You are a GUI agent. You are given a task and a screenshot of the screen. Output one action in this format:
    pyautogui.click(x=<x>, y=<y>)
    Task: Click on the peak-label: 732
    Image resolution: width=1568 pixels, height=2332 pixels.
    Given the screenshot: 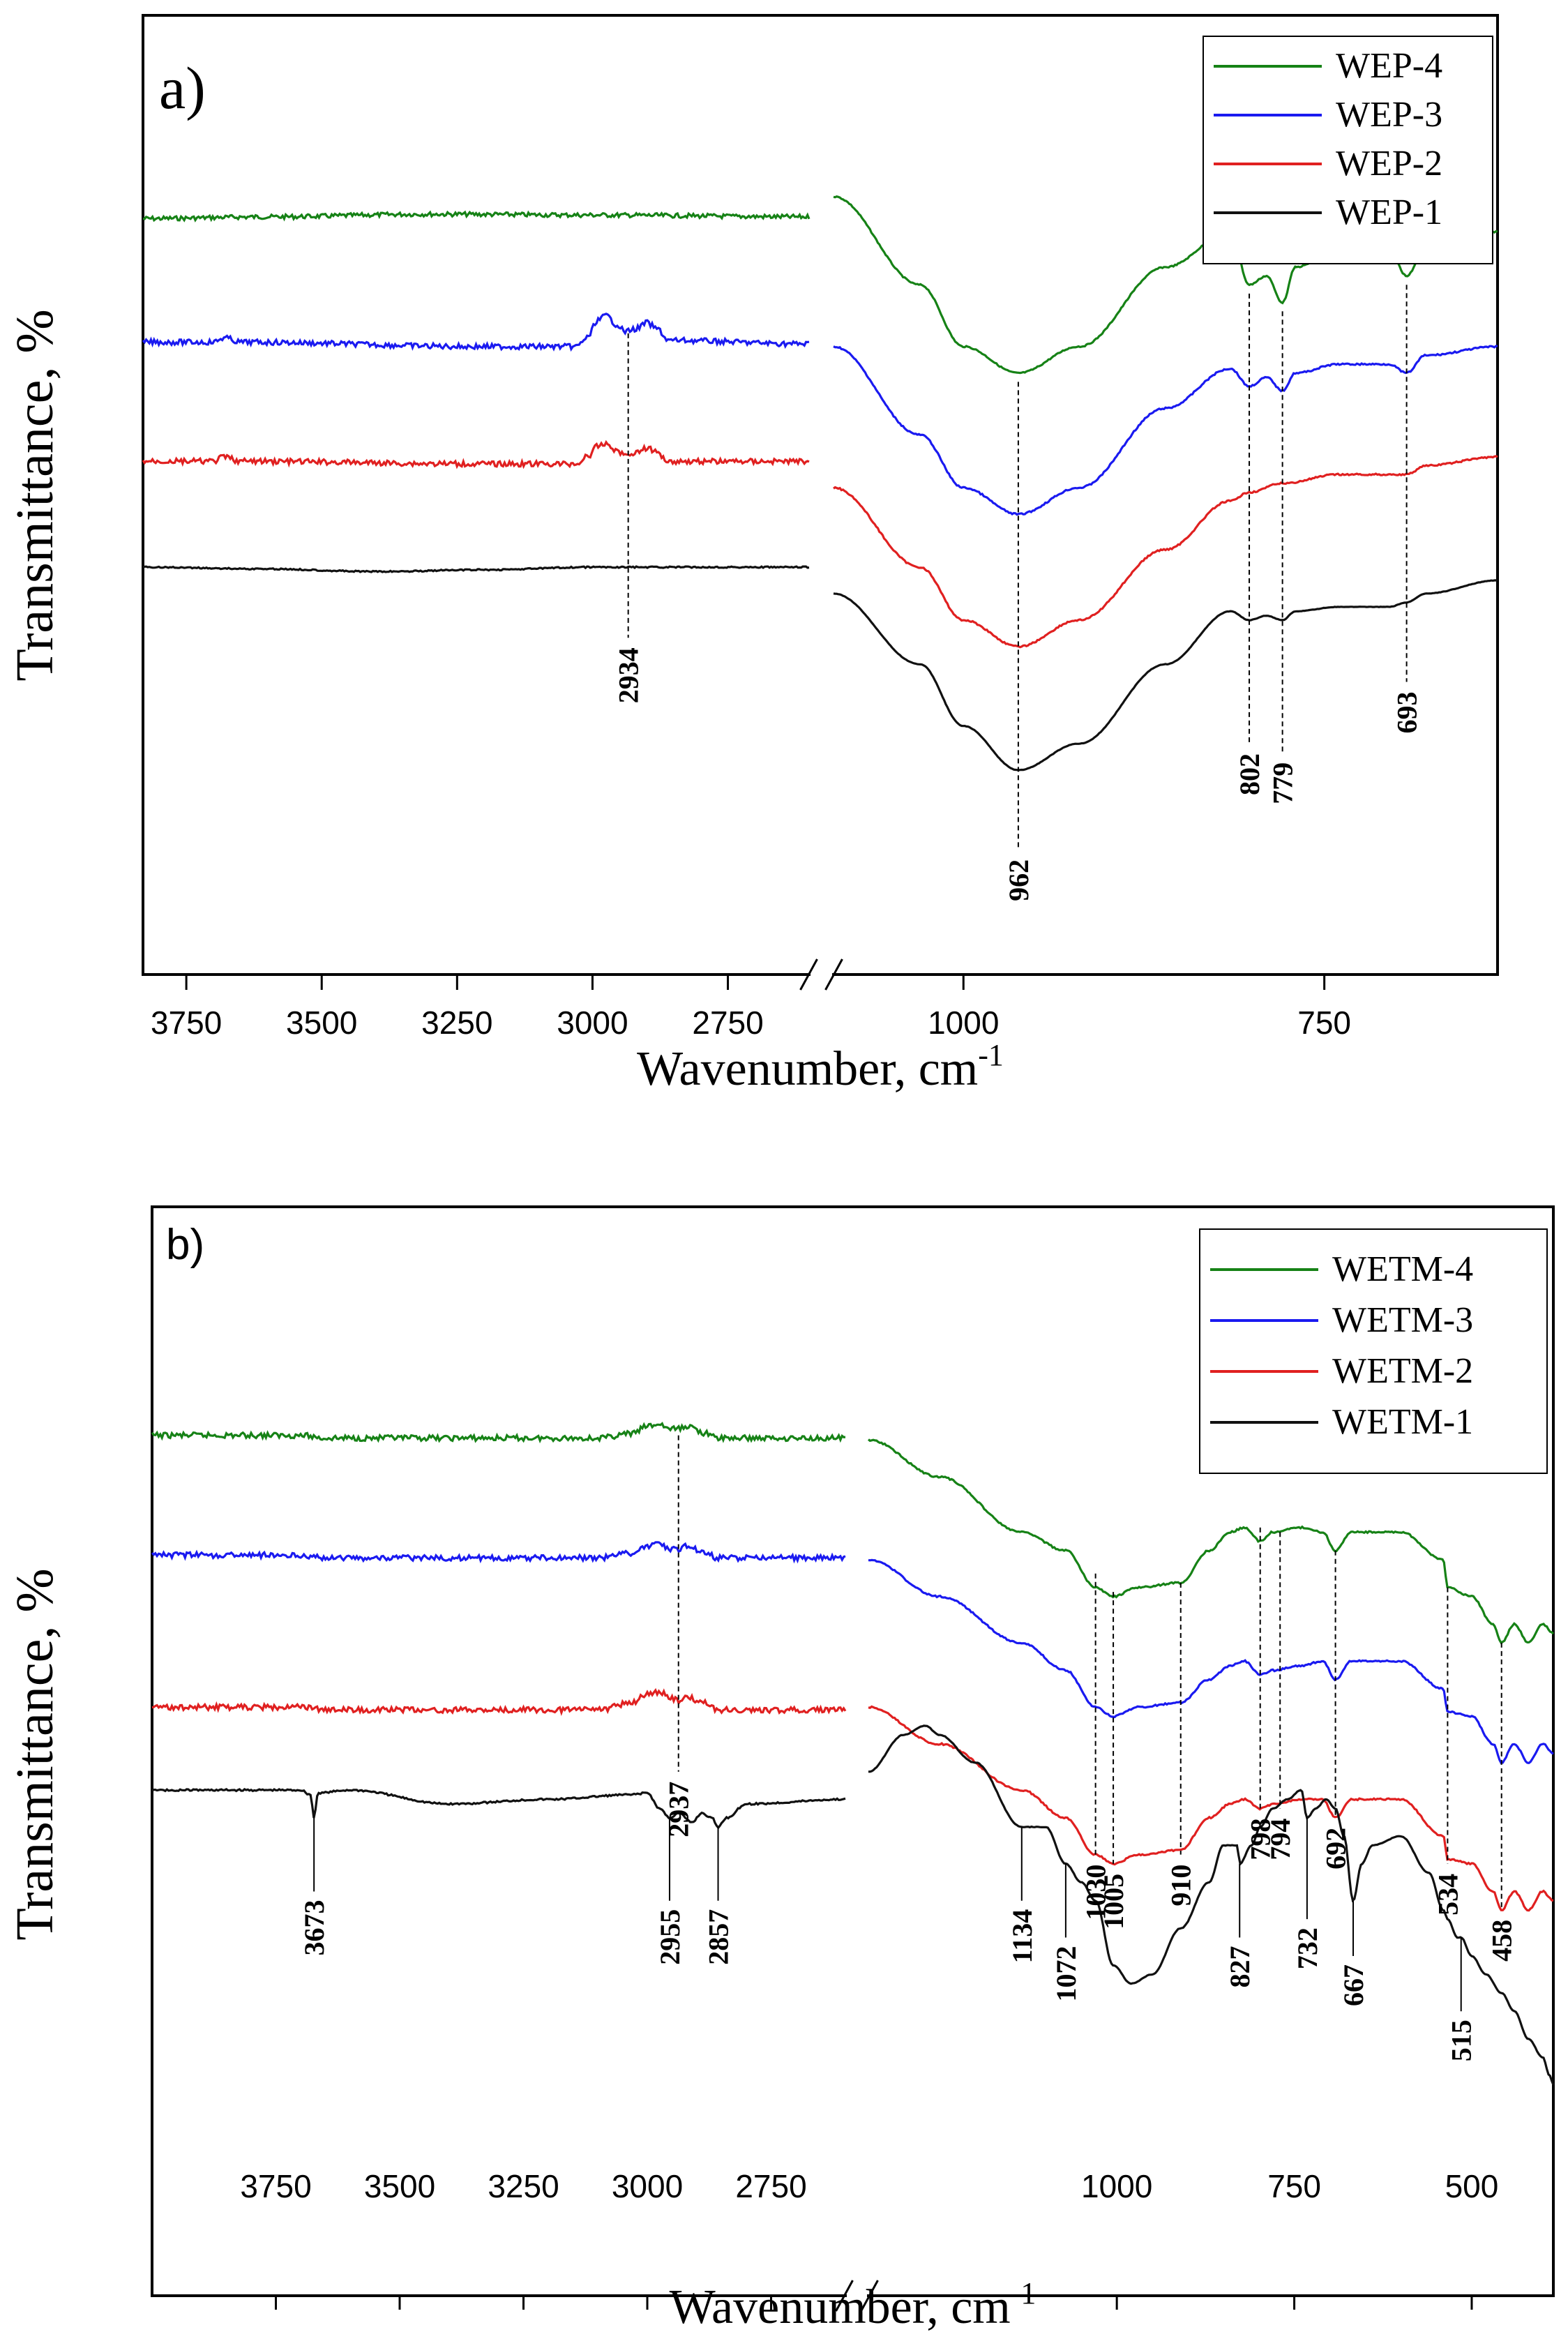 What is the action you would take?
    pyautogui.click(x=1307, y=1948)
    